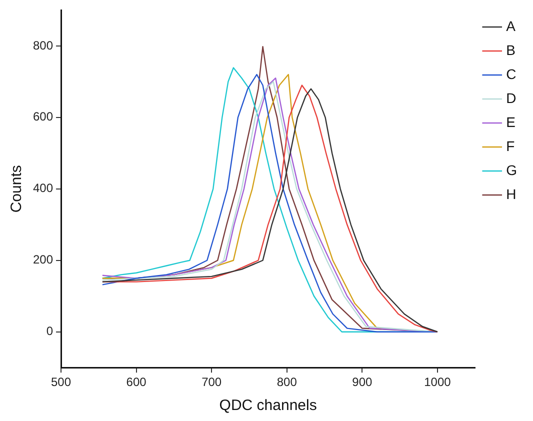 The height and width of the screenshot is (421, 533). Describe the element at coordinates (511, 170) in the screenshot. I see `legend-label: G` at that location.